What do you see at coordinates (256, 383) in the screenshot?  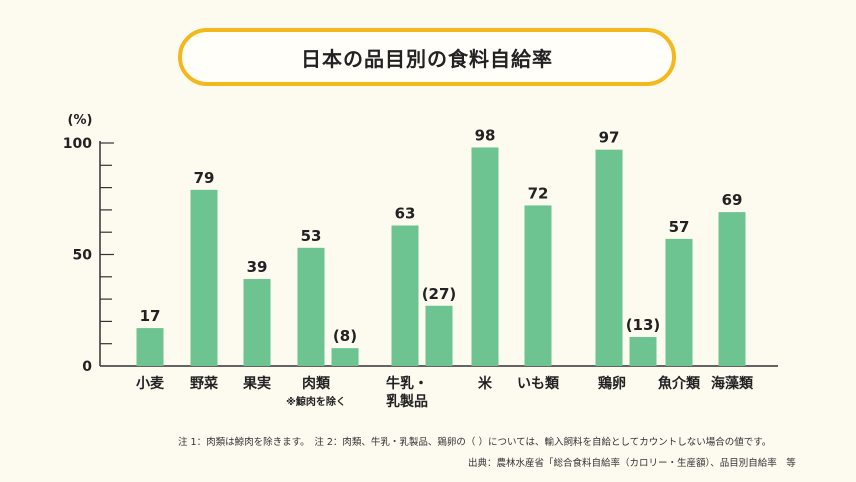 I see `x-category-label: 果実` at bounding box center [256, 383].